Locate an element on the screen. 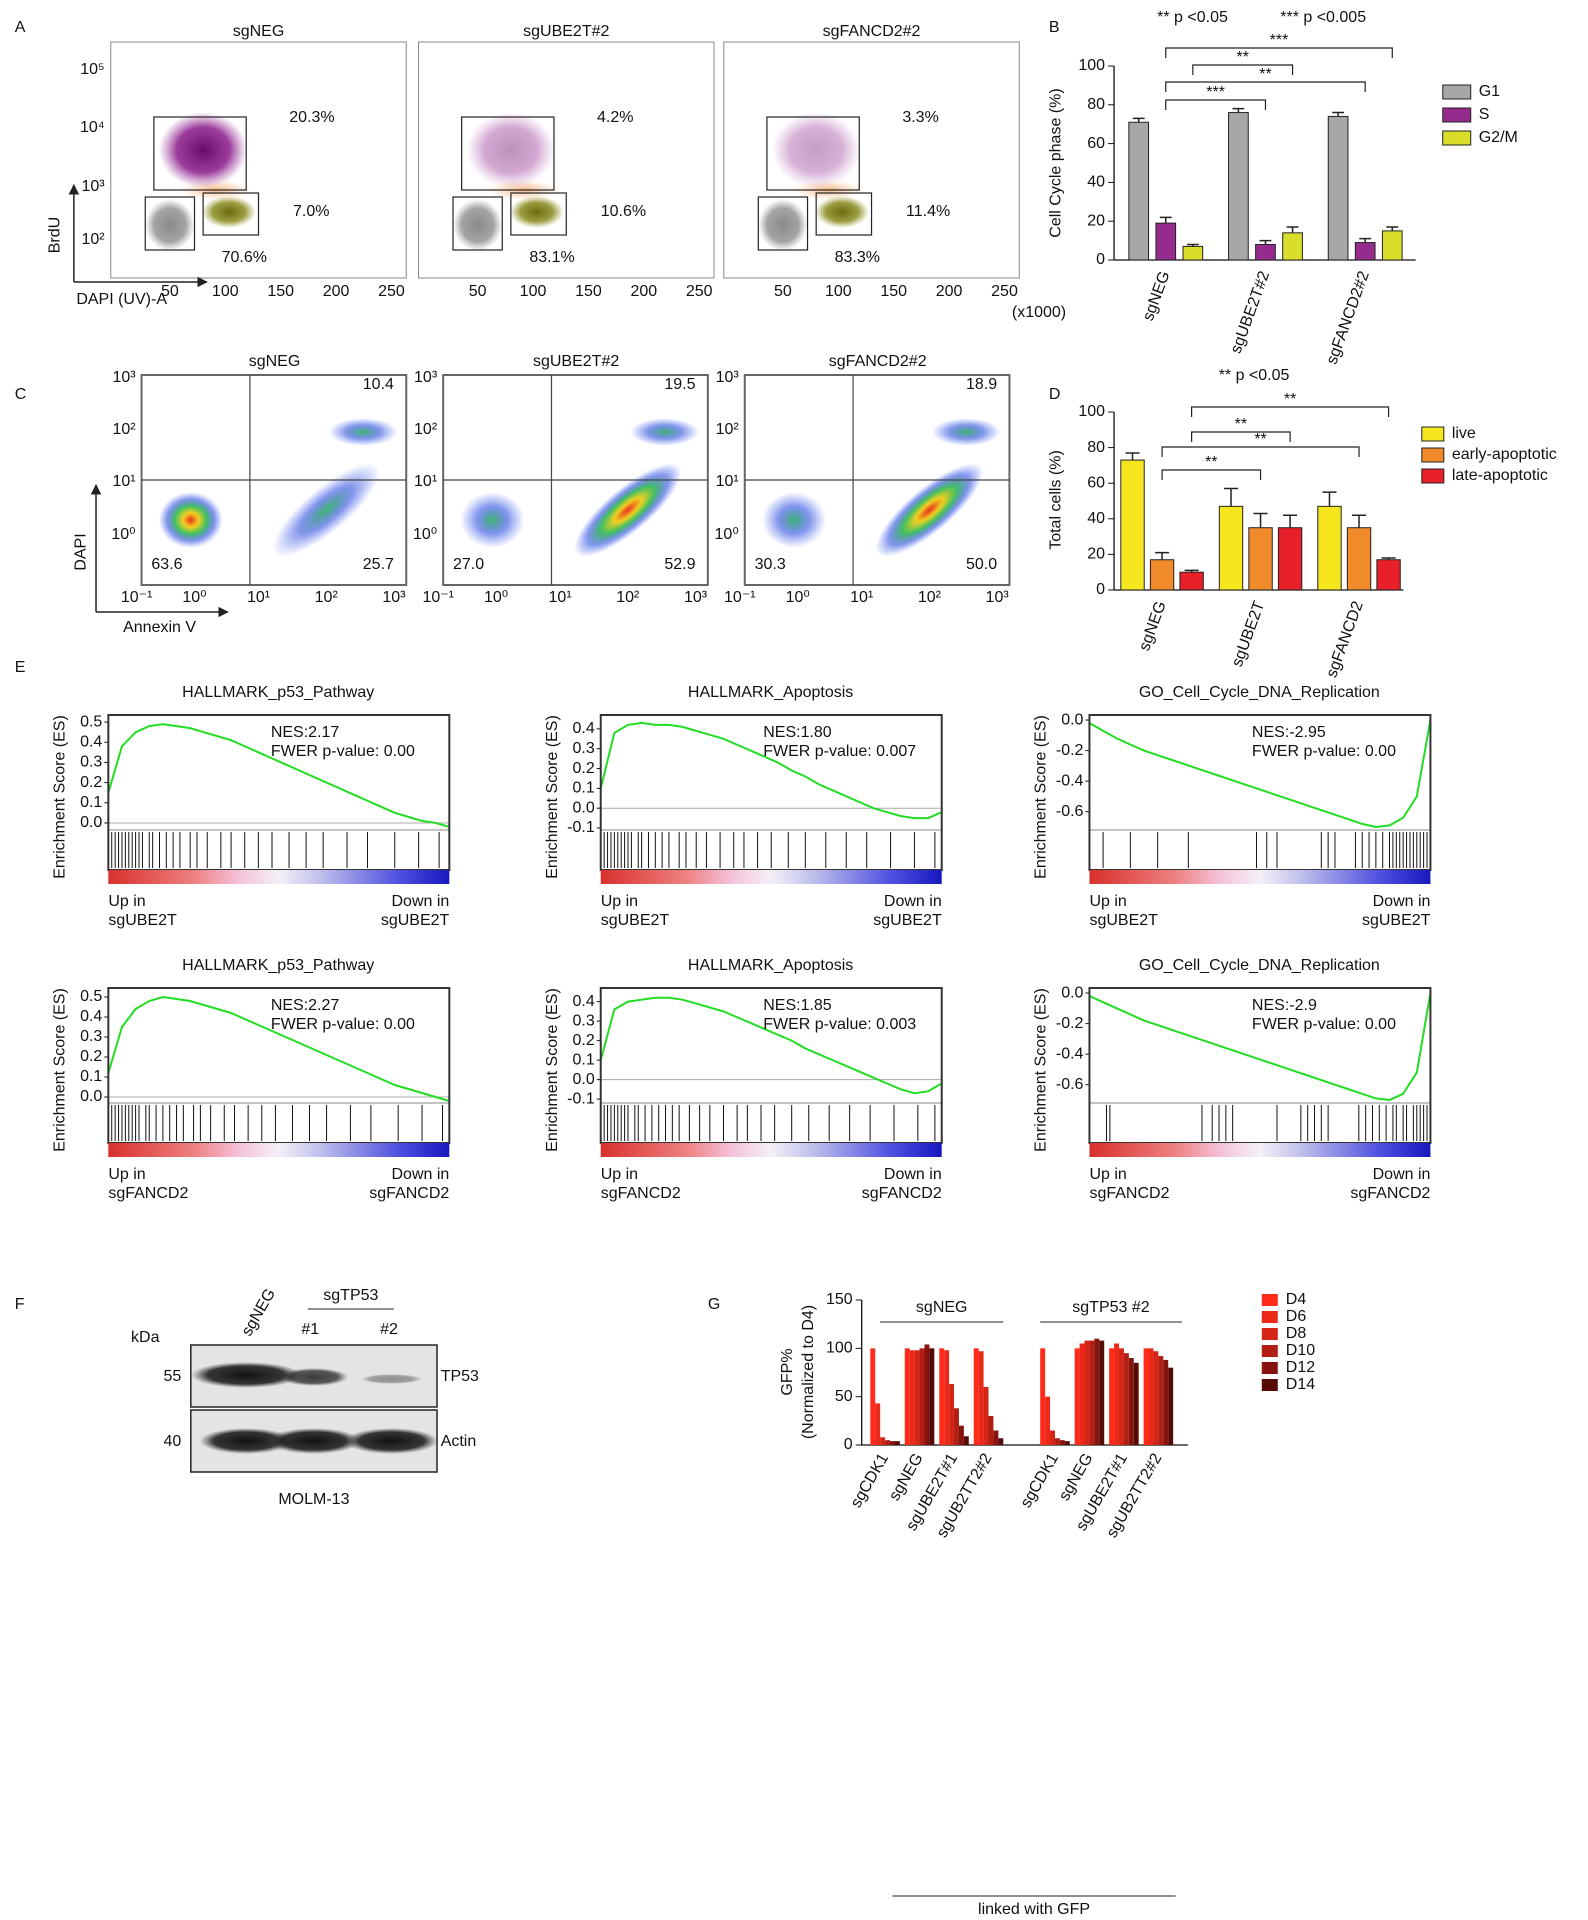  panel-title: sgFANCD2#2 is located at coordinates (872, 31).